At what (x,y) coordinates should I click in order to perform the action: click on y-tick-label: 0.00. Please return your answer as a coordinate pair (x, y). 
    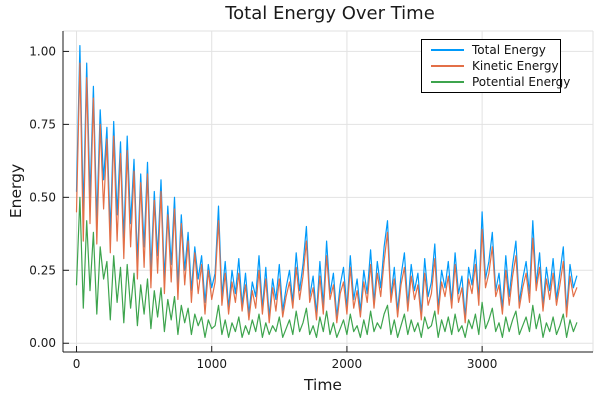
    Looking at the image, I should click on (42, 343).